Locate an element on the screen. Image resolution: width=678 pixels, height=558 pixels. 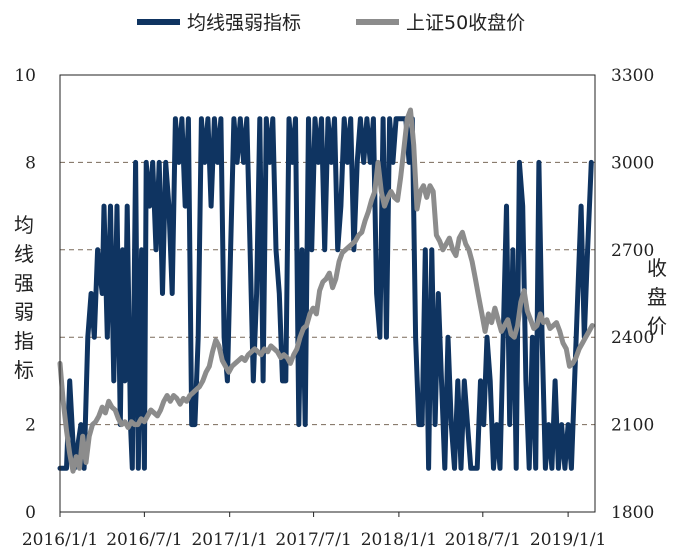
right-axis-title-char: 价 is located at coordinates (657, 326).